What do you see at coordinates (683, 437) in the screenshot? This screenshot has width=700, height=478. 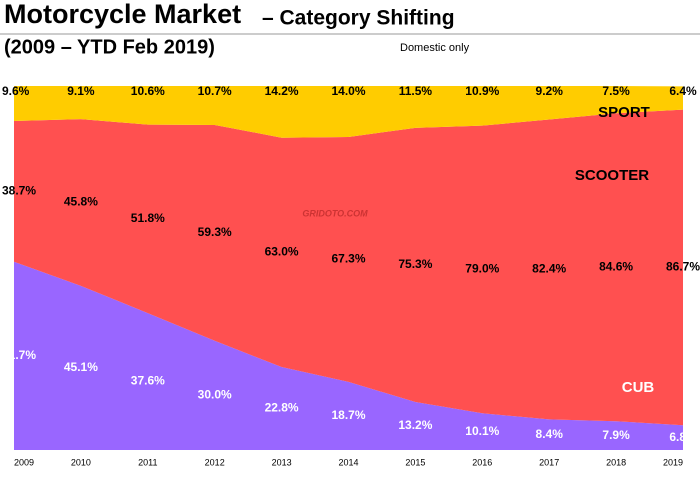 I see `data-label: 6.8%` at bounding box center [683, 437].